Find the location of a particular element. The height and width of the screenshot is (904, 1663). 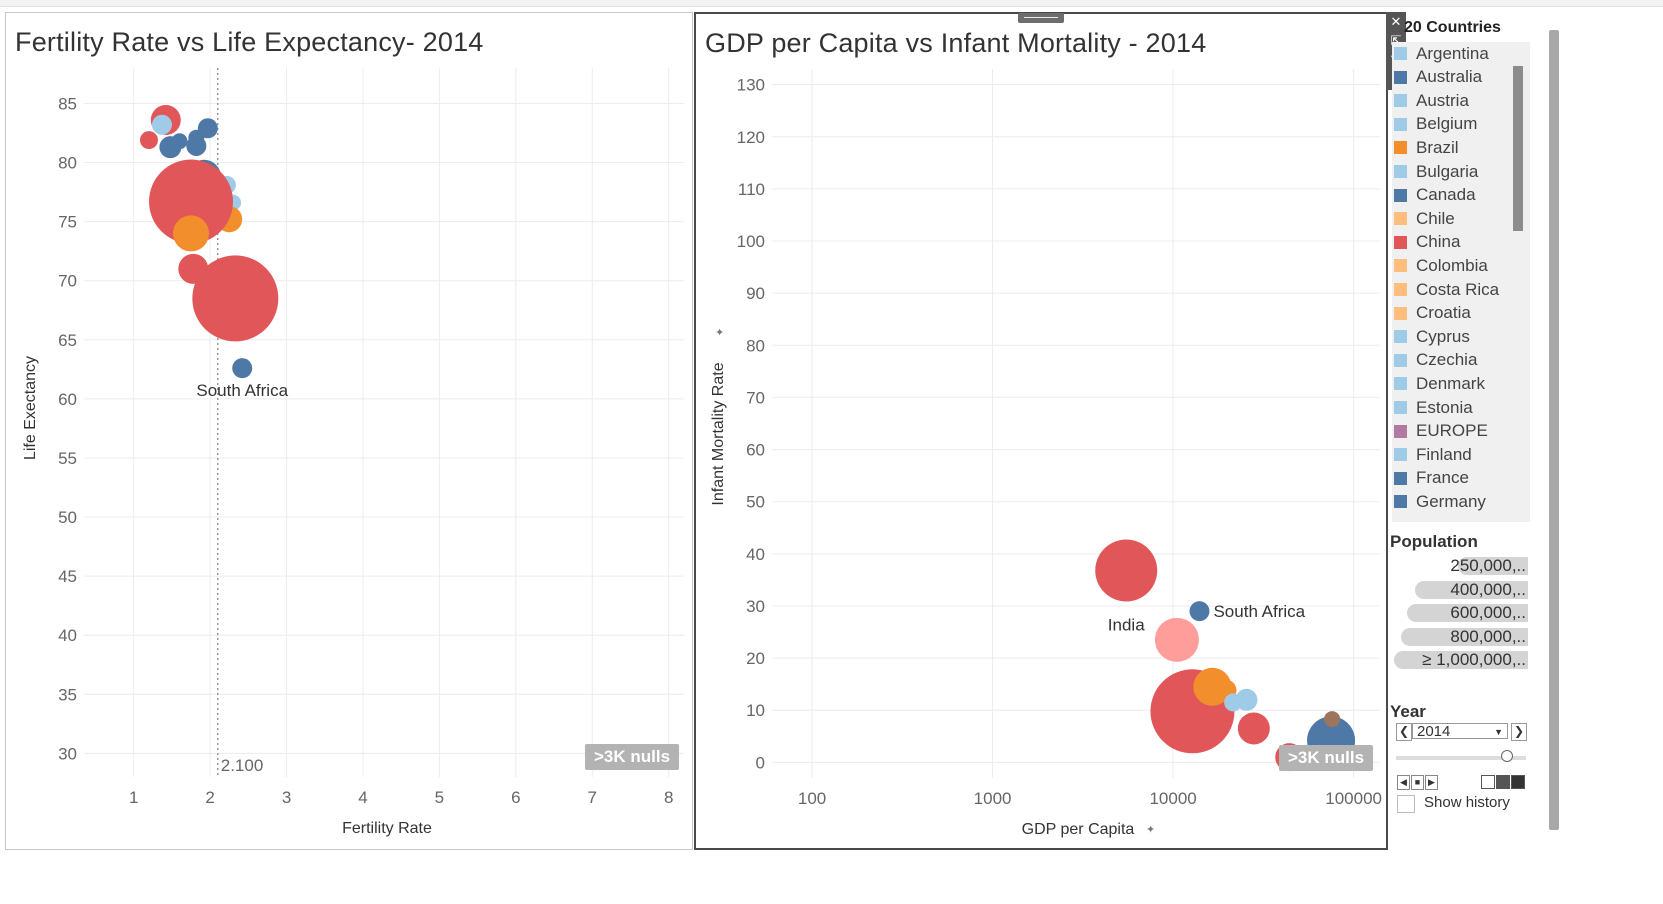

x-tick-label: 6 is located at coordinates (515, 797).